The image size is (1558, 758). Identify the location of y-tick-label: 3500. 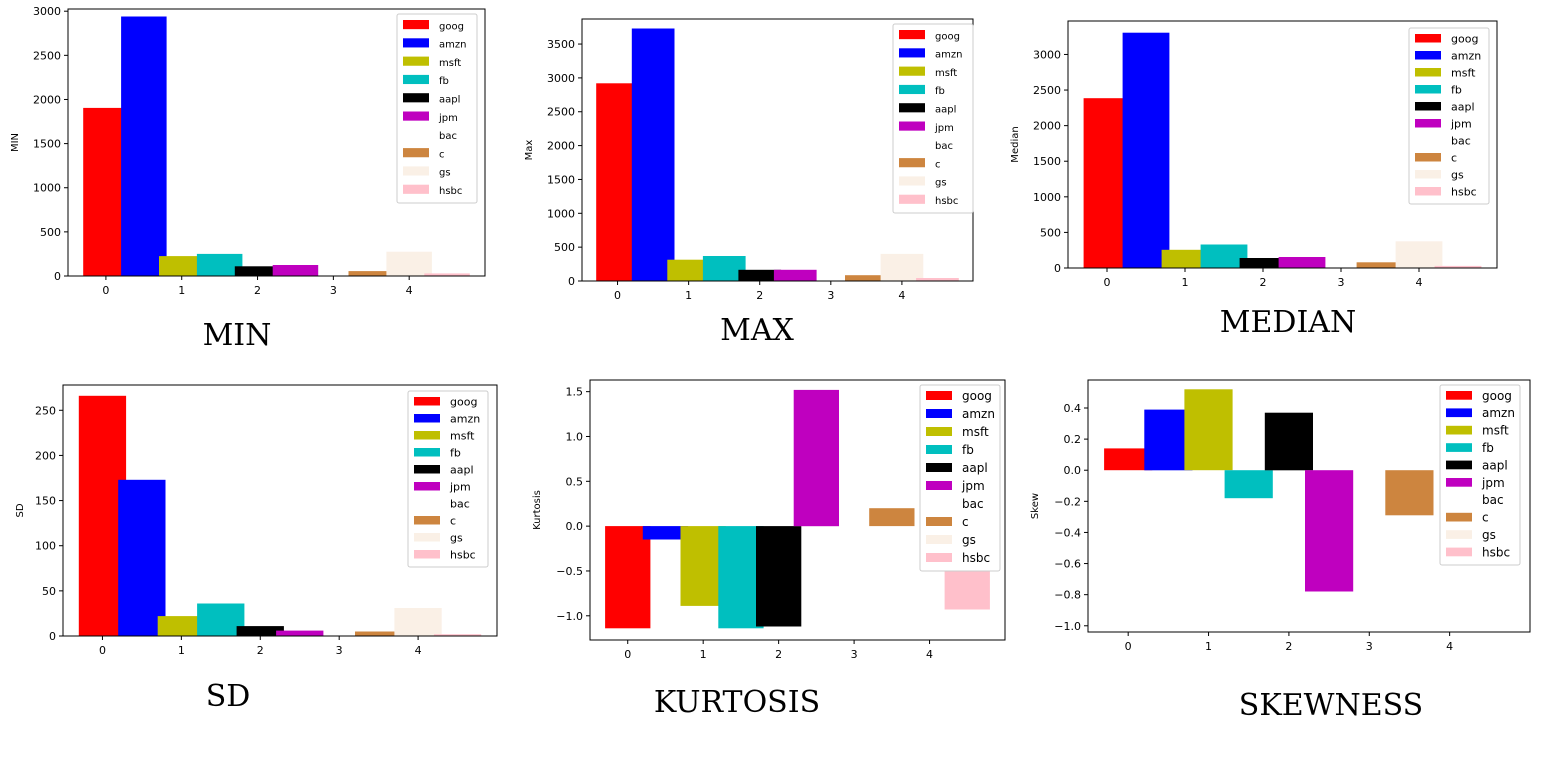
(561, 44).